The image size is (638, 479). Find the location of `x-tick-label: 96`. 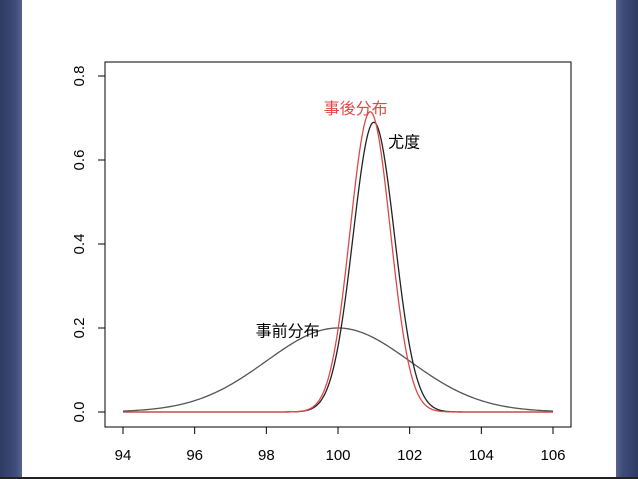

x-tick-label: 96 is located at coordinates (194, 455).